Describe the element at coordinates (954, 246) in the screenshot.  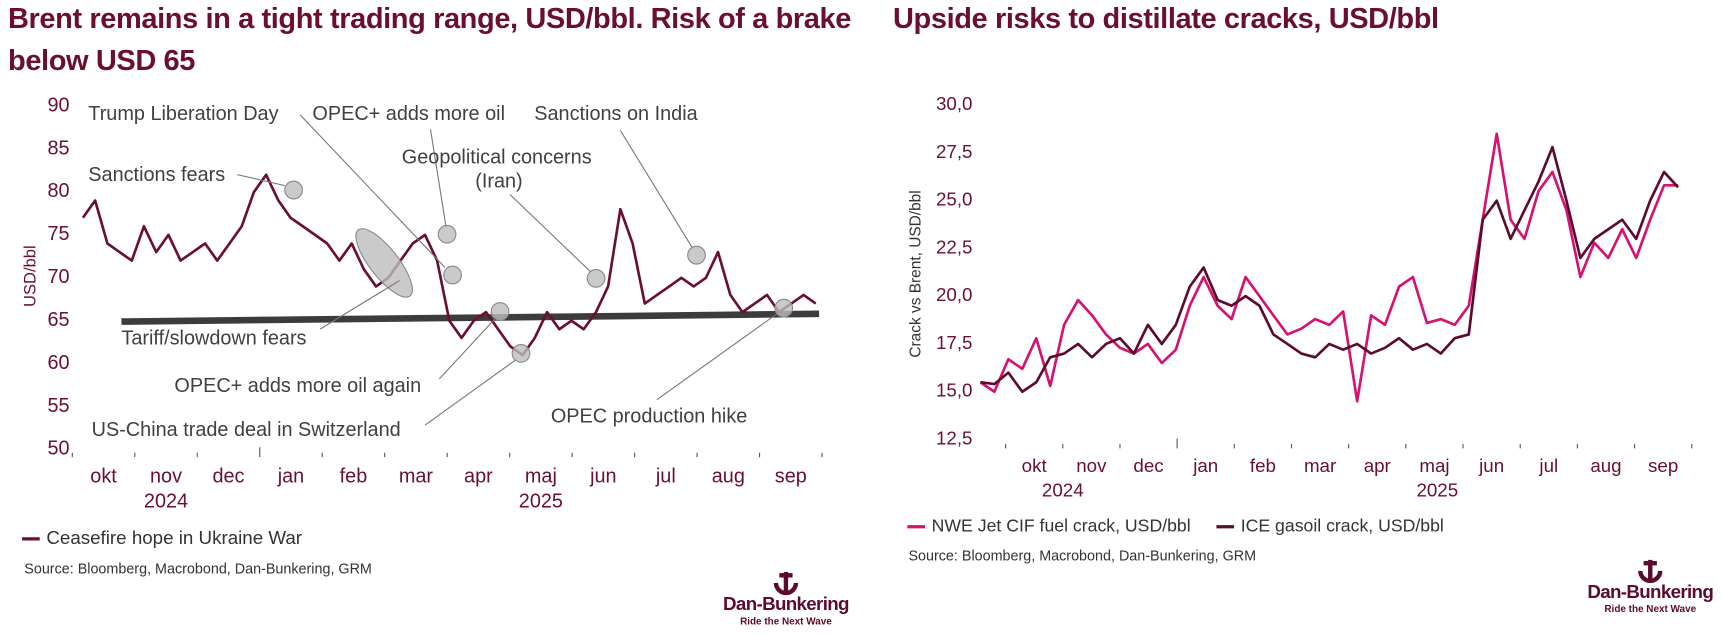
I see `y-tick-label: 22,5` at that location.